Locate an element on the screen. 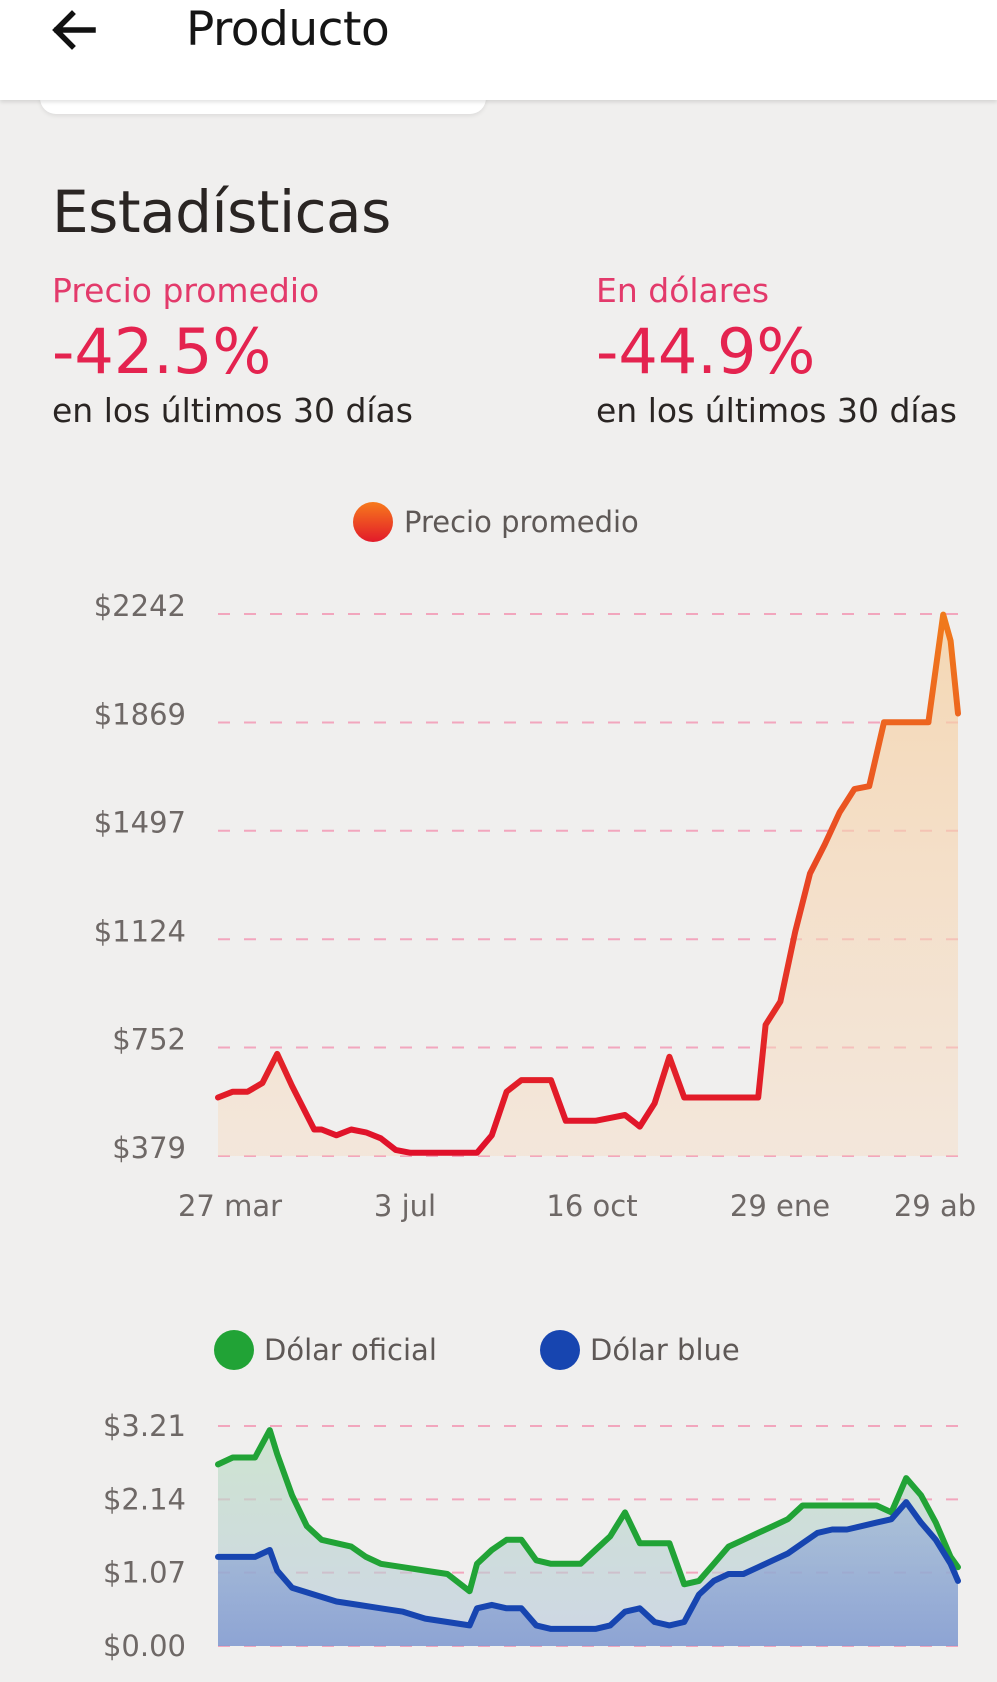 This screenshot has width=997, height=1682. x-tick-label: 29 ene is located at coordinates (780, 1206).